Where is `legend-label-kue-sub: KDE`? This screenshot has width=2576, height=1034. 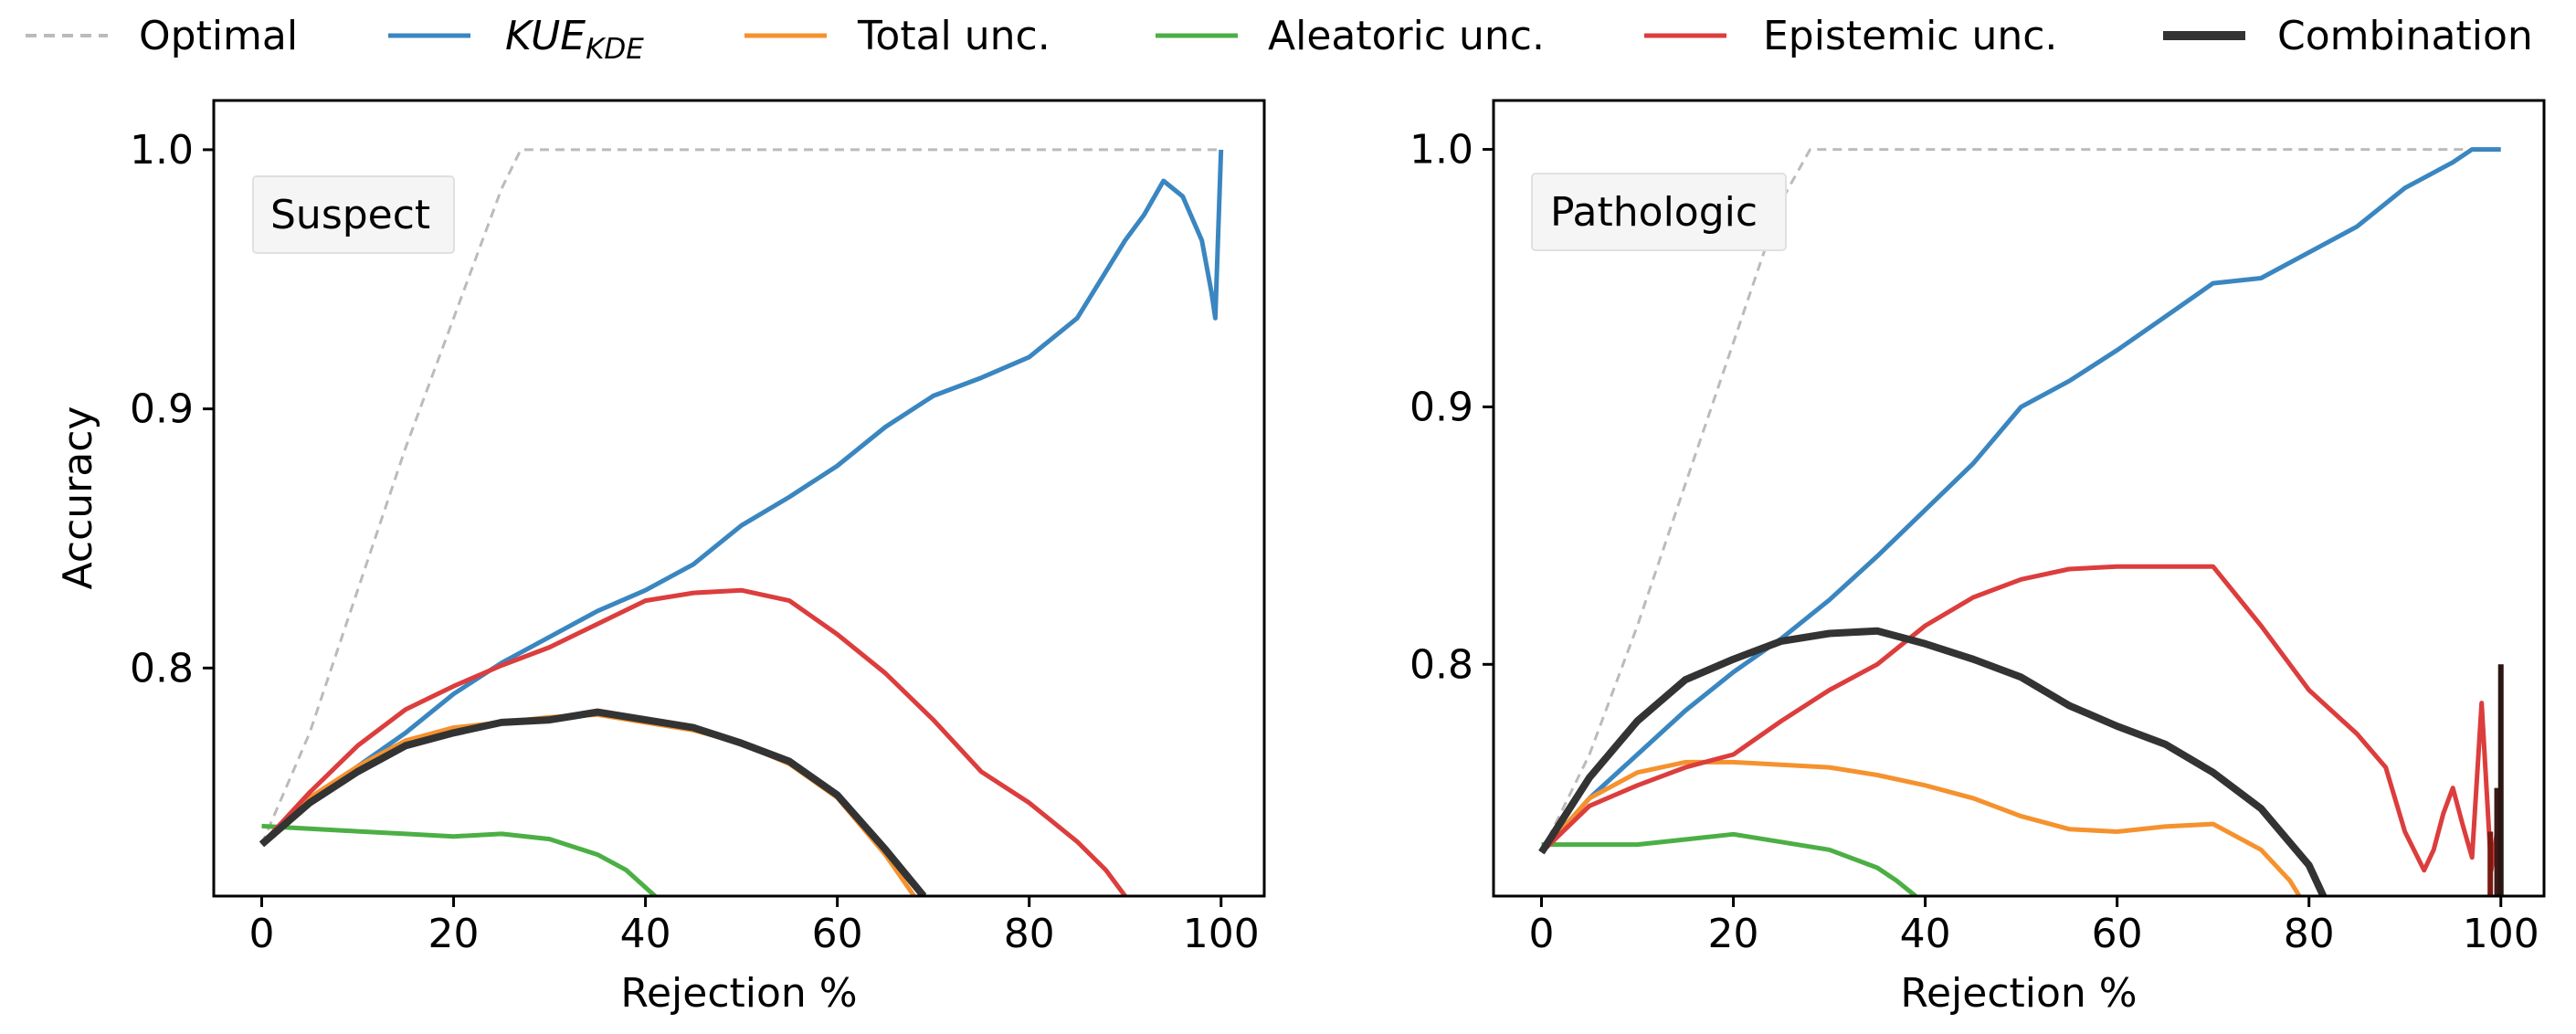 legend-label-kue-sub: KDE is located at coordinates (615, 49).